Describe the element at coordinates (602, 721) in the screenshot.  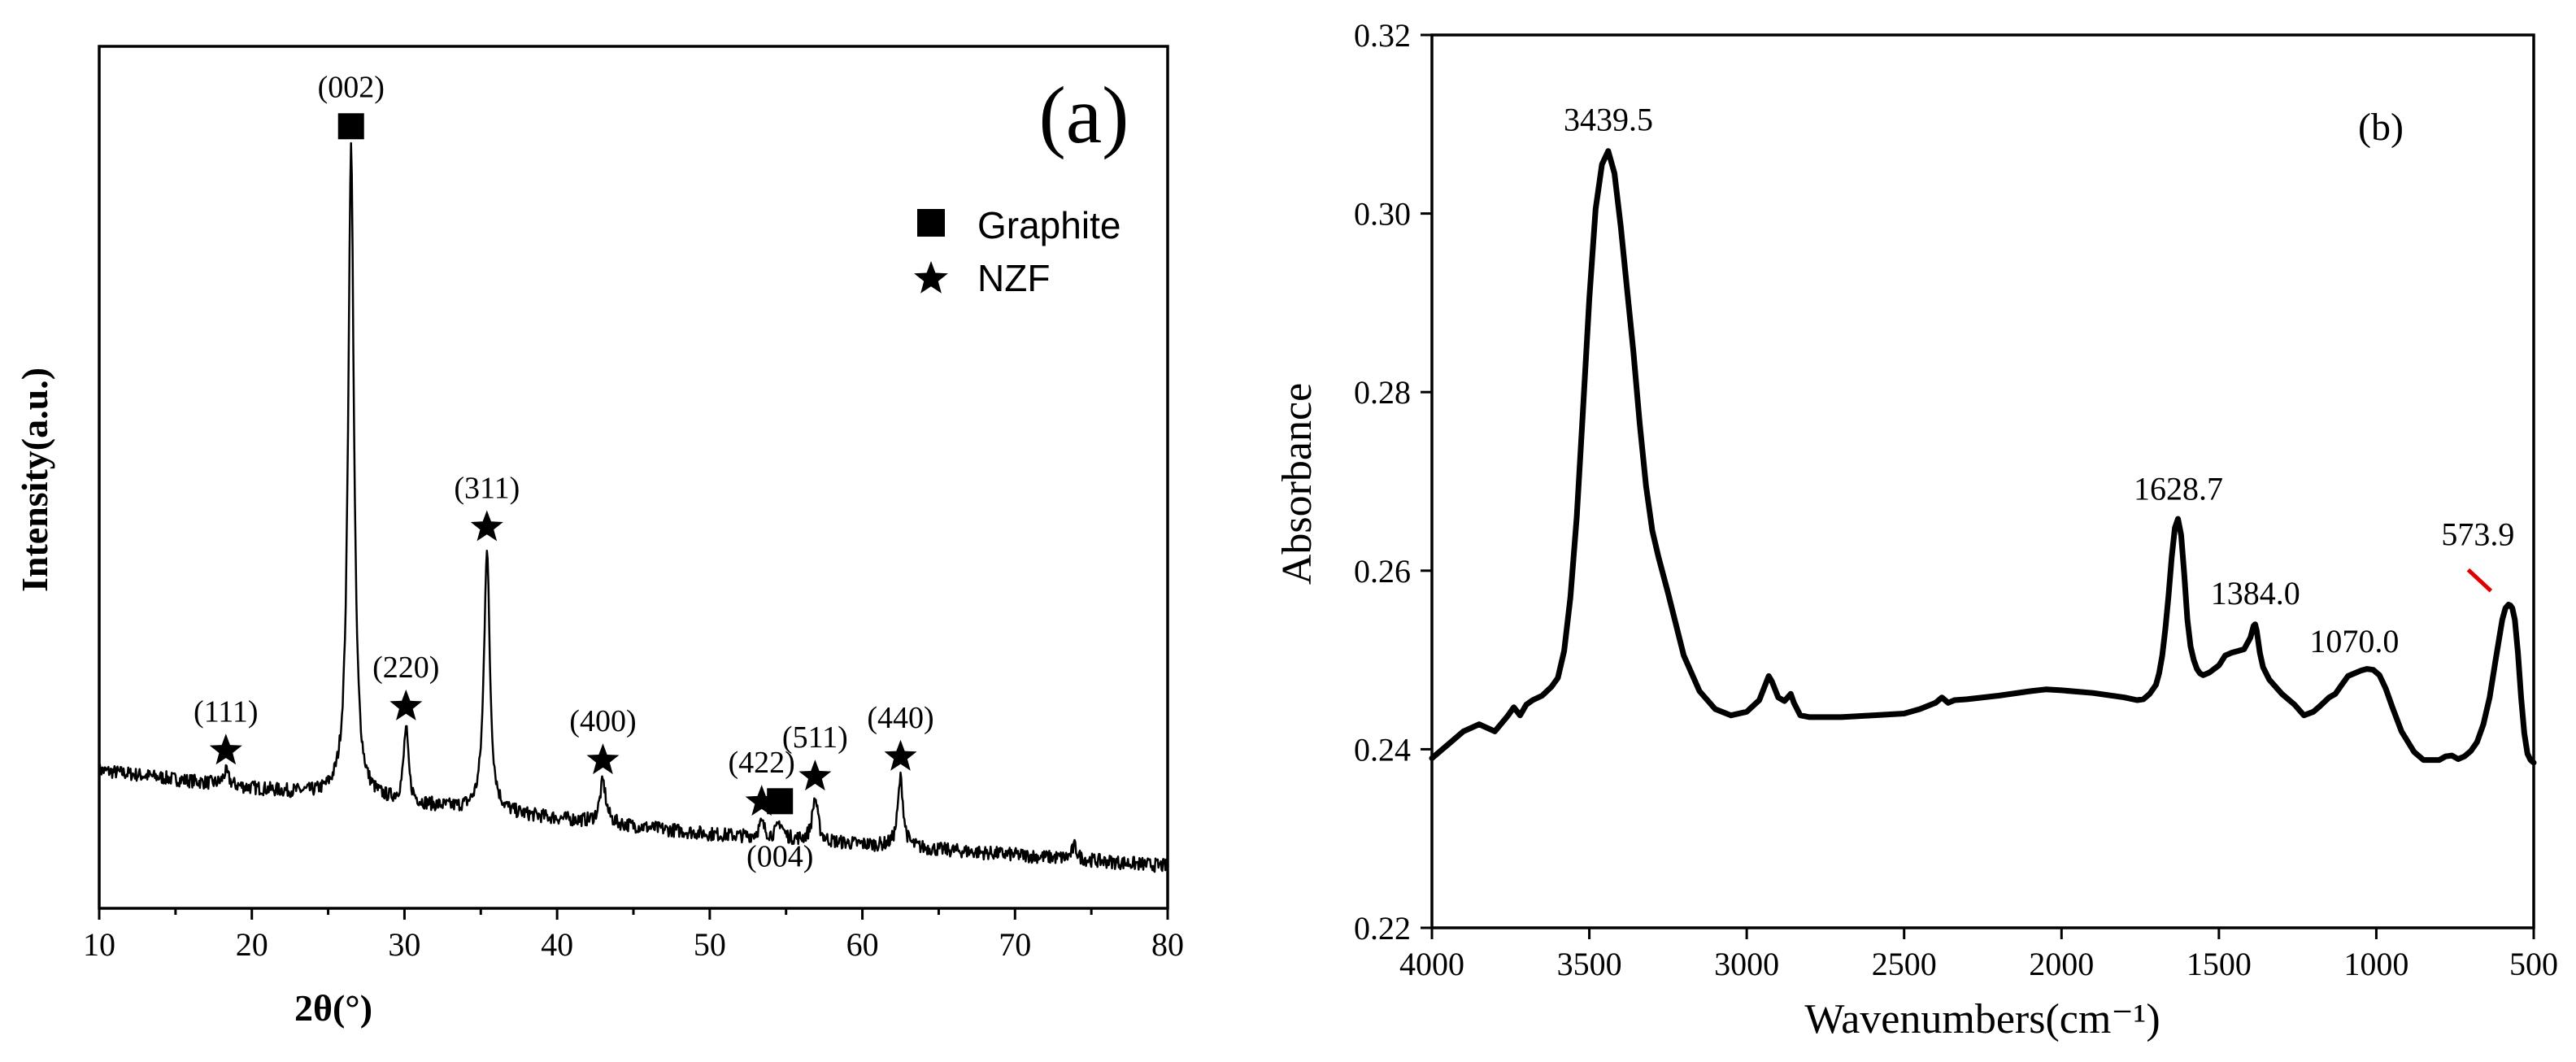
I see `xrd-peak-label: (400)` at that location.